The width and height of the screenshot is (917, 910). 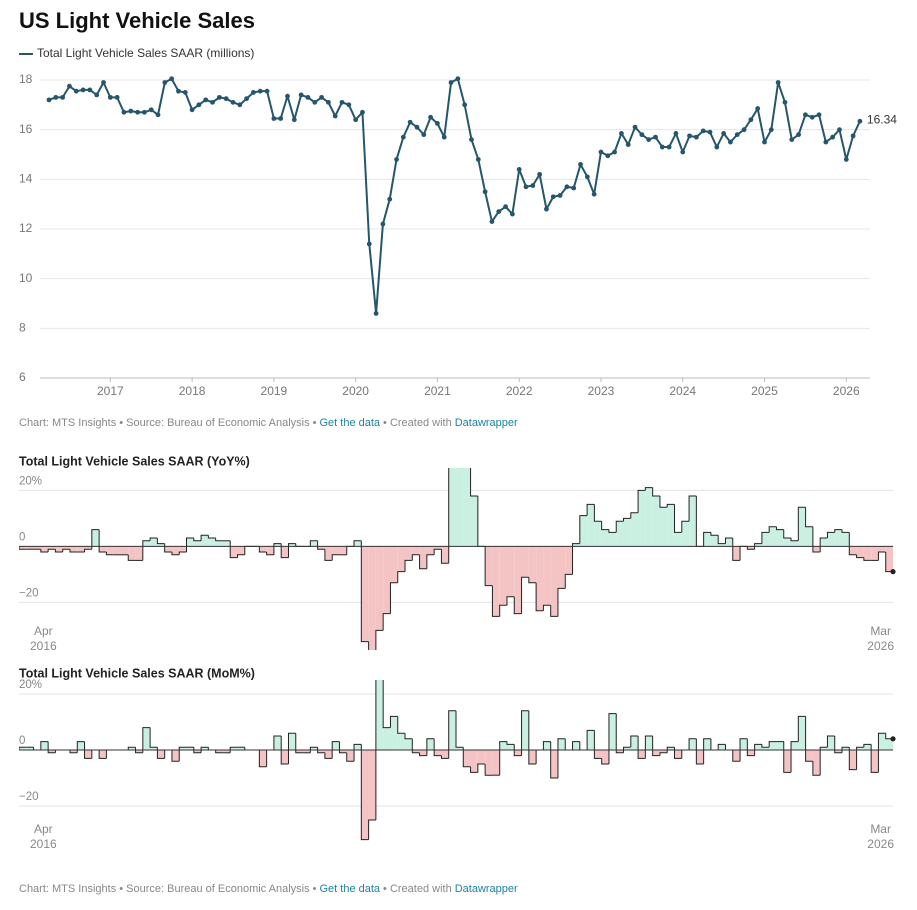 What do you see at coordinates (110, 391) in the screenshot?
I see `x-tick-label: 2017` at bounding box center [110, 391].